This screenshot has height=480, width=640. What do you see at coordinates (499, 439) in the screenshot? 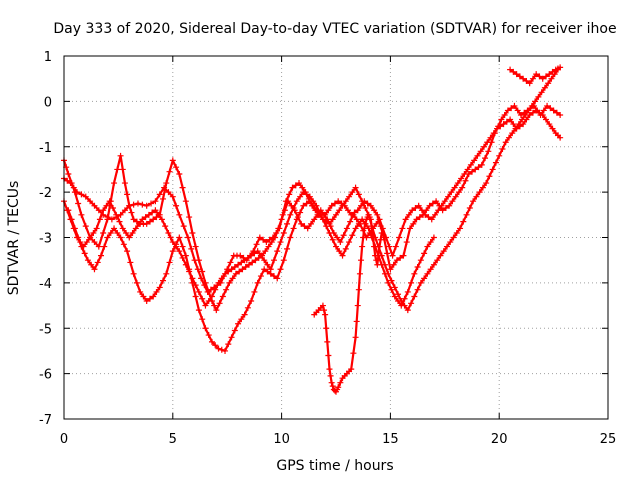
I see `x-tick-label: 20` at bounding box center [499, 439].